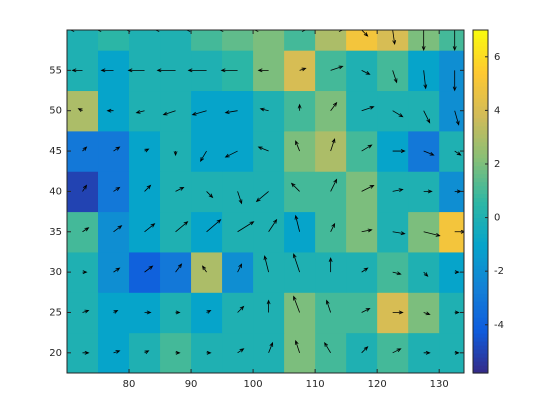 This screenshot has width=560, height=420. I want to click on x-tick-label: 90, so click(191, 384).